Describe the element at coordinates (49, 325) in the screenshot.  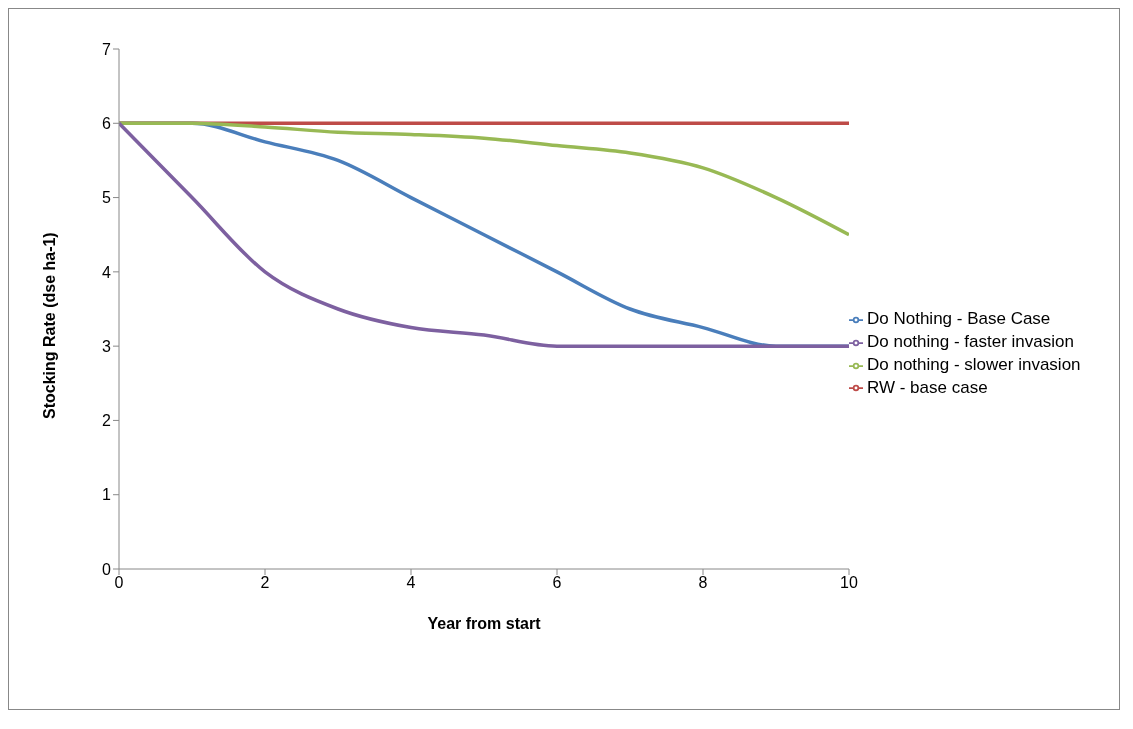
I see `y-axis-title: Stocking Rate (dse ha-1)` at that location.